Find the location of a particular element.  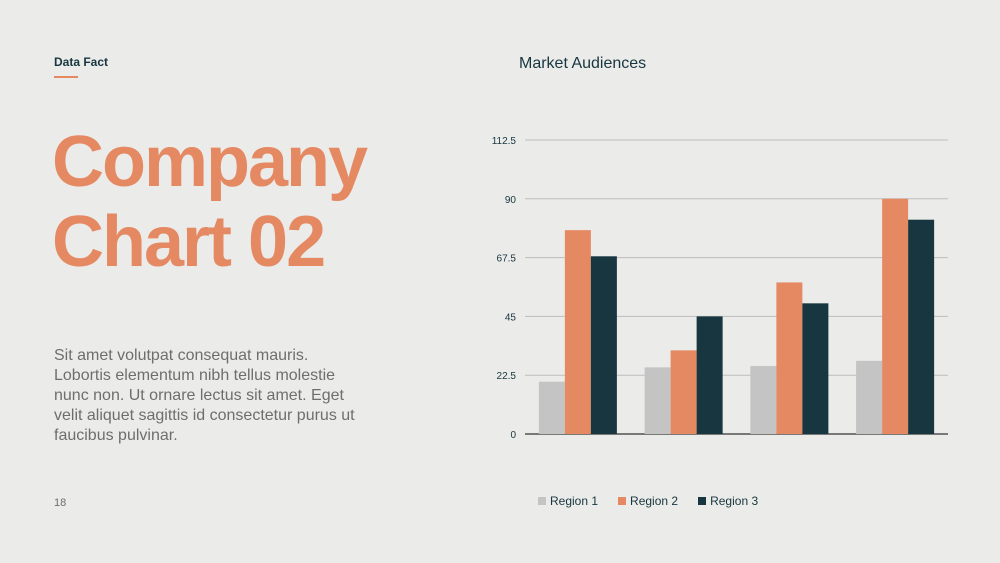

page-number: 18 is located at coordinates (60, 503).